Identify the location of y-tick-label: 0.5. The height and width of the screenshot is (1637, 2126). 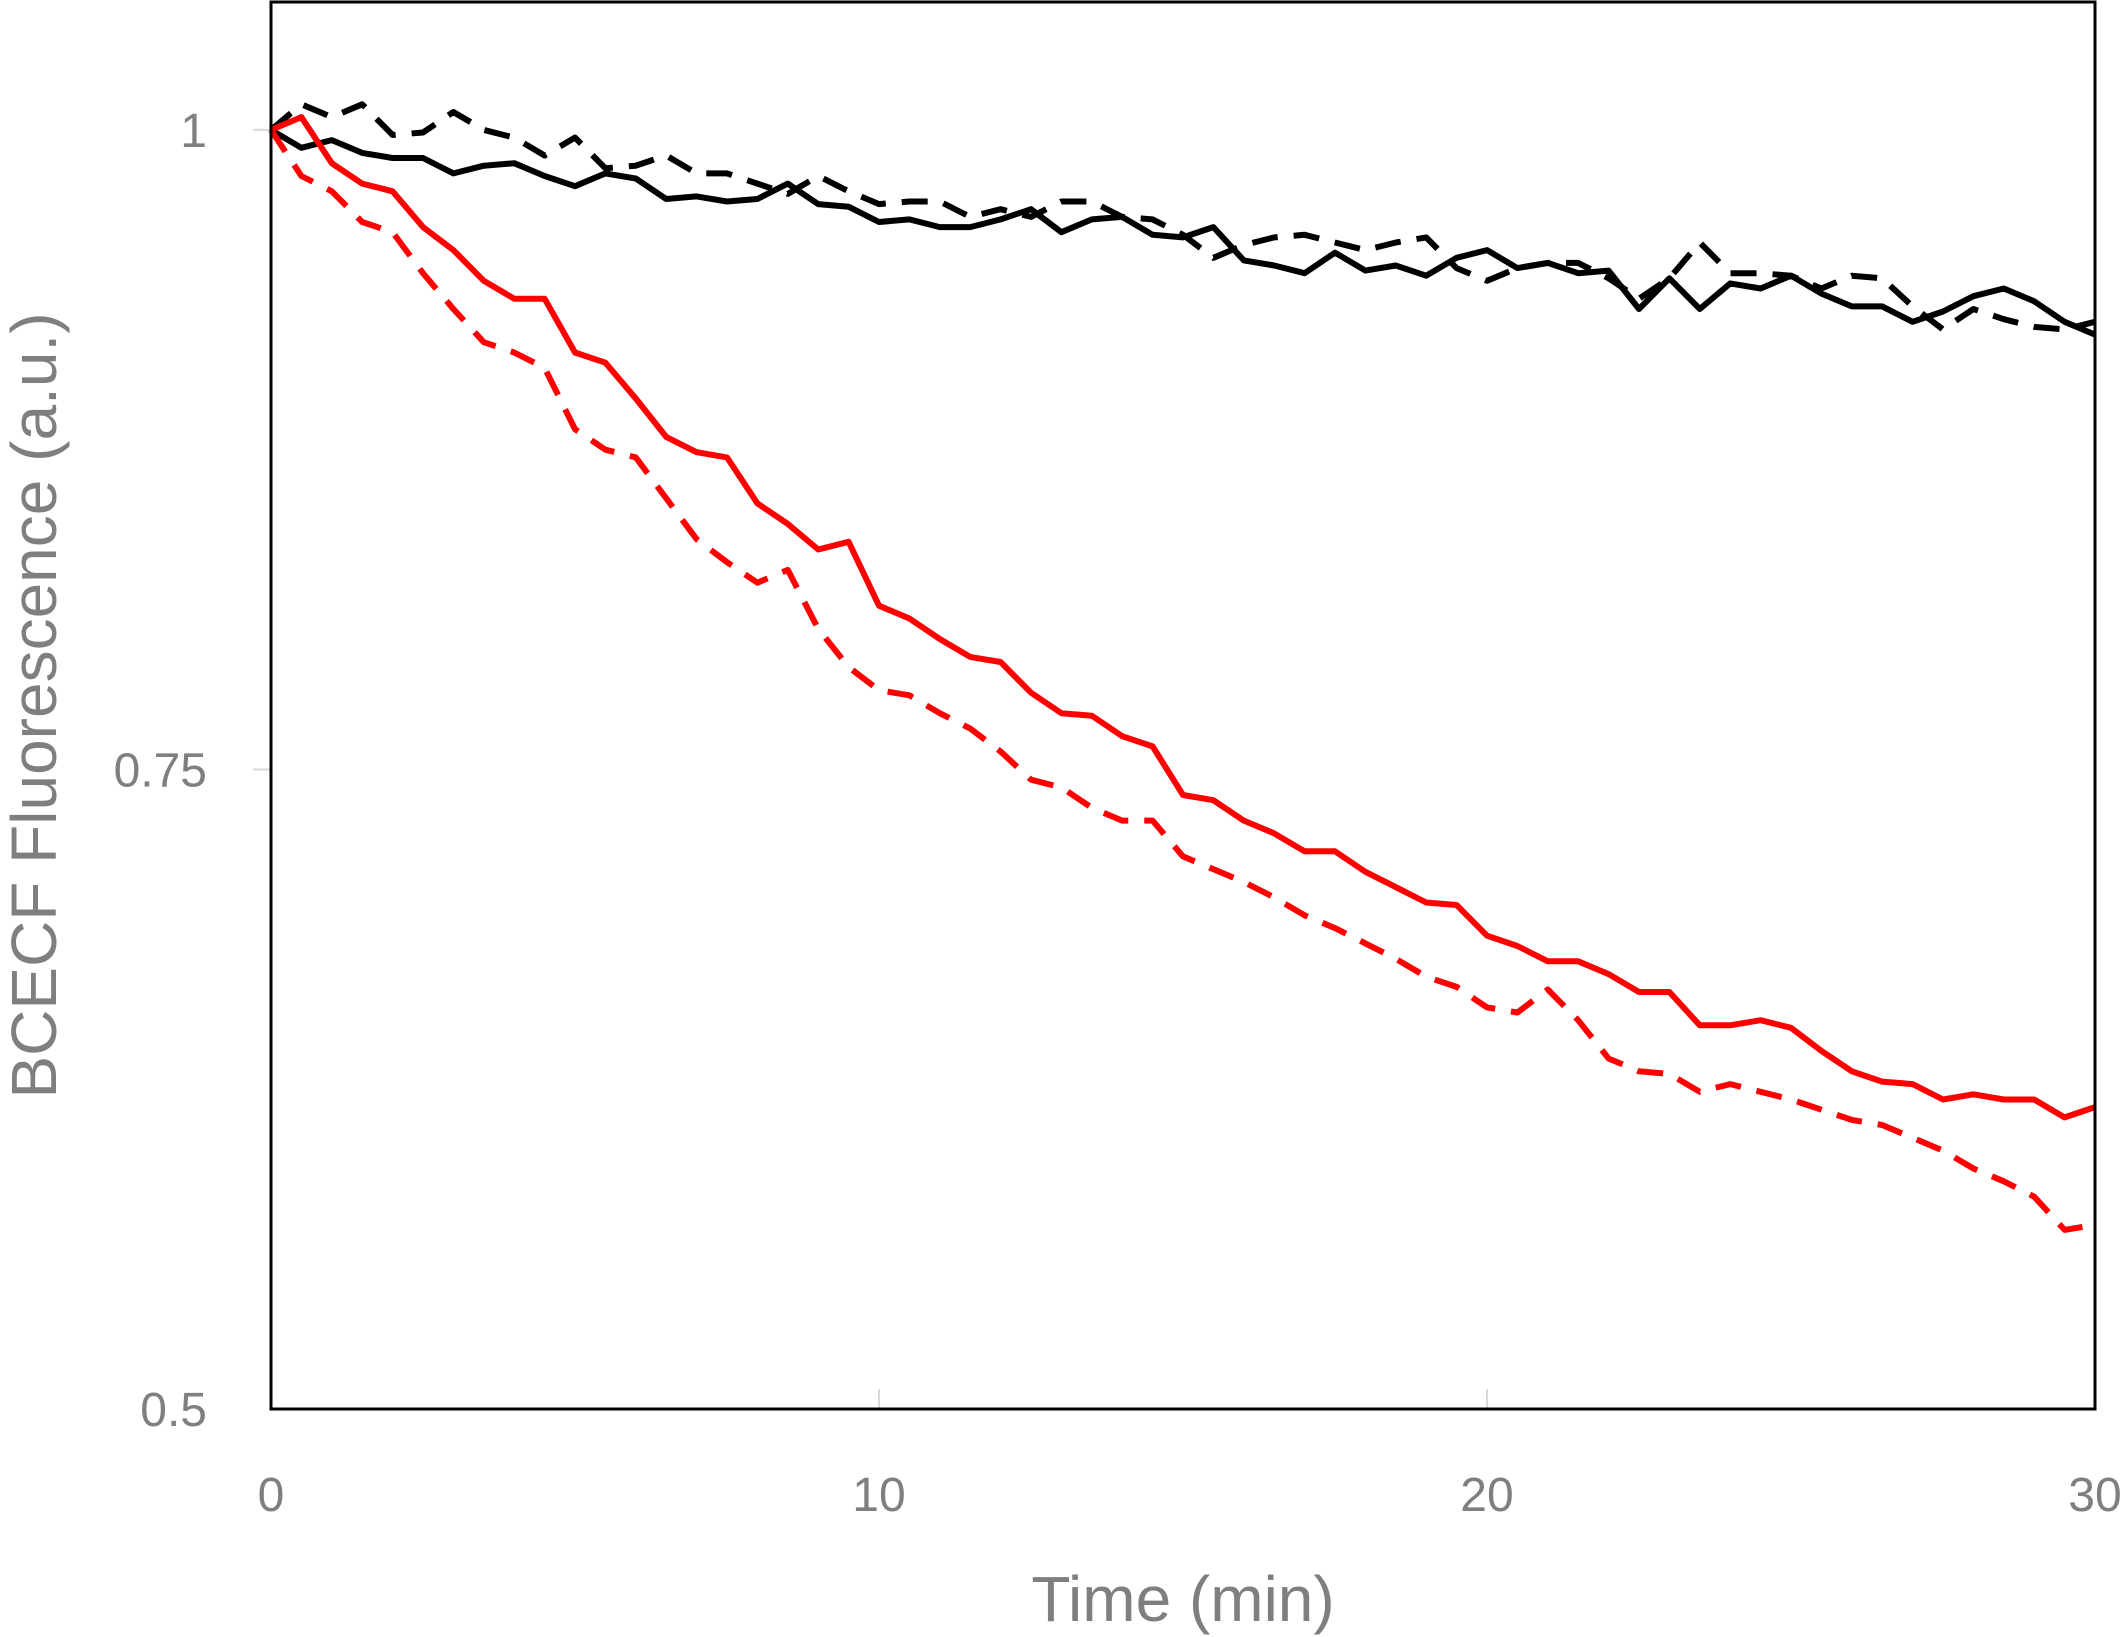
(173, 1410).